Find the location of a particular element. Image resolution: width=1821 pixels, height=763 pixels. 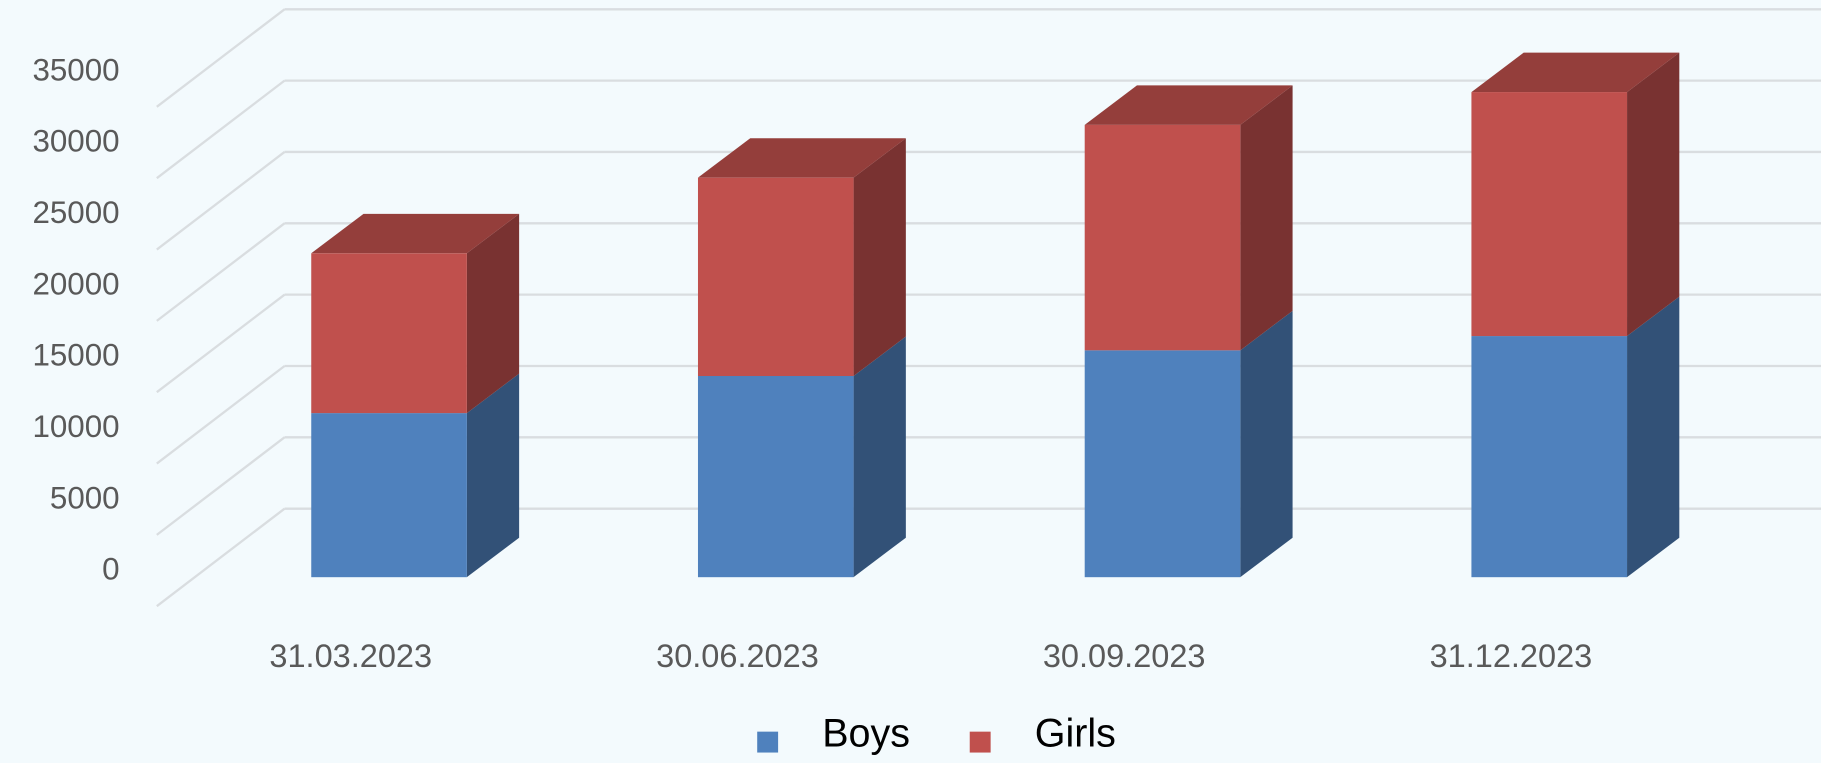

y-tick-label: 15000 is located at coordinates (75, 355).